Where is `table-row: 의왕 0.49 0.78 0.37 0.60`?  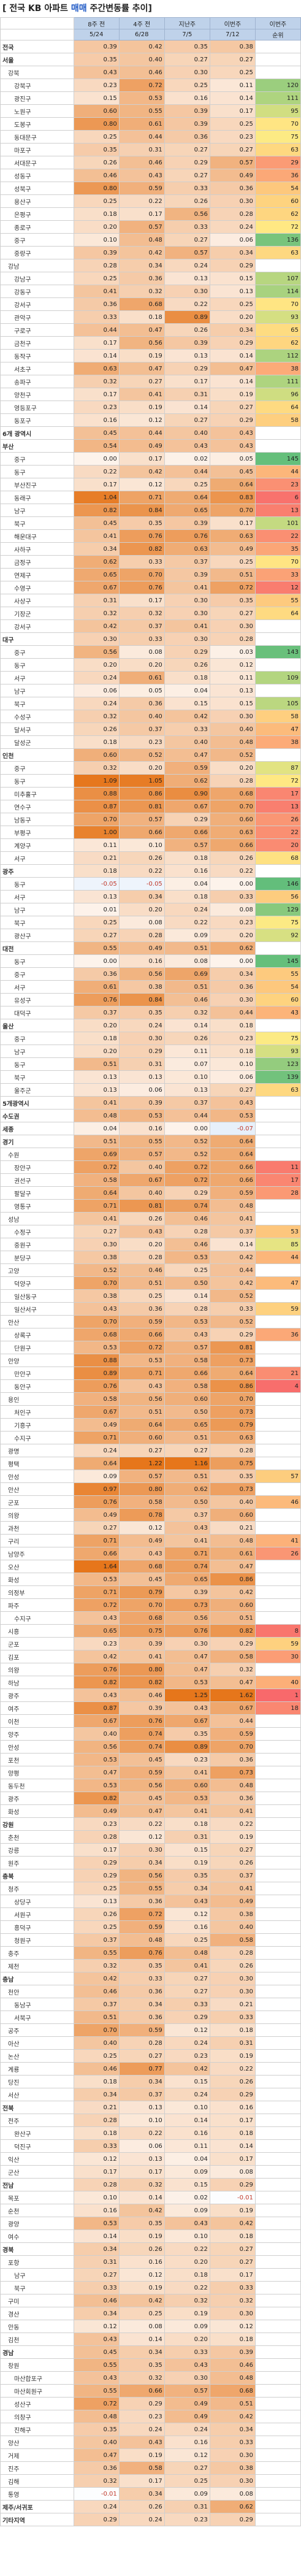
table-row: 의왕 0.49 0.78 0.37 0.60 is located at coordinates (150, 1515).